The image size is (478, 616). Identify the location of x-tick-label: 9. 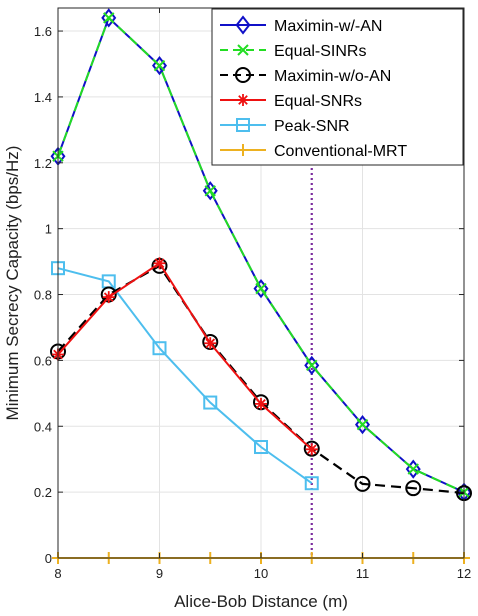
(159, 573).